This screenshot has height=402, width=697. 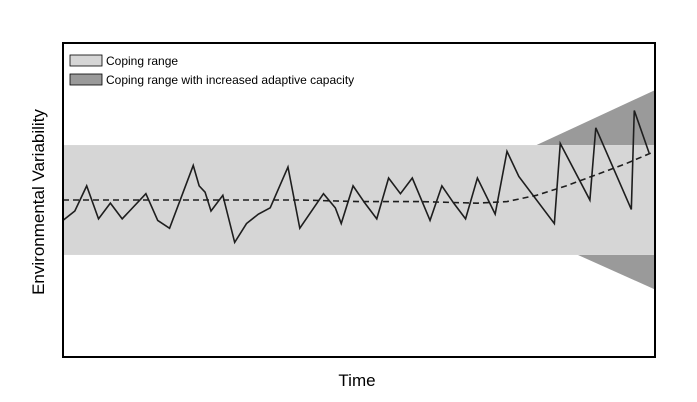 I want to click on y-axis-label: Environmental Variability, so click(x=38, y=202).